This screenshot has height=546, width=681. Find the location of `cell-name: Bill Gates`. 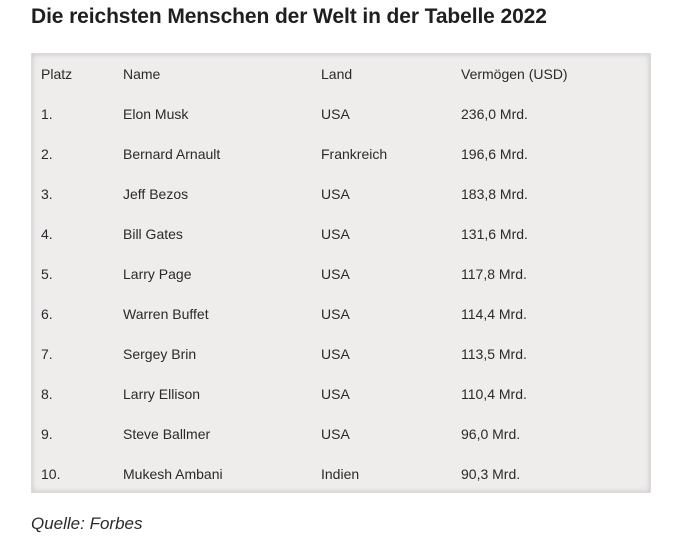

cell-name: Bill Gates is located at coordinates (153, 234).